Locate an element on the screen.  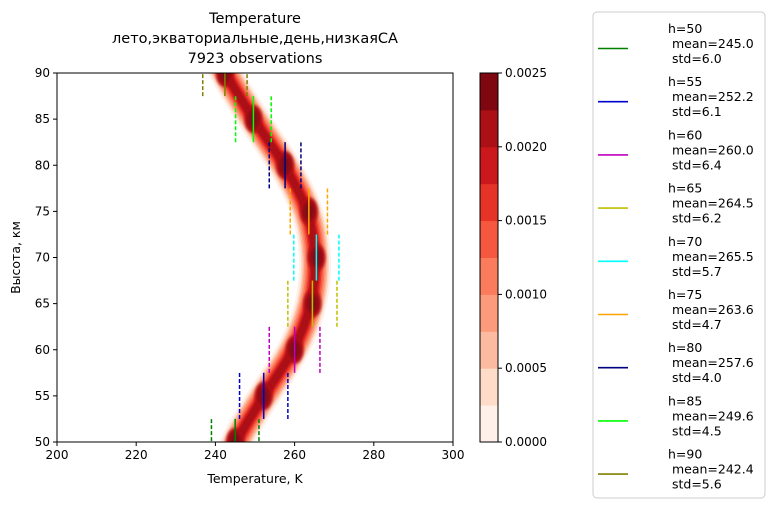
x-tick-label: 200 is located at coordinates (57, 455).